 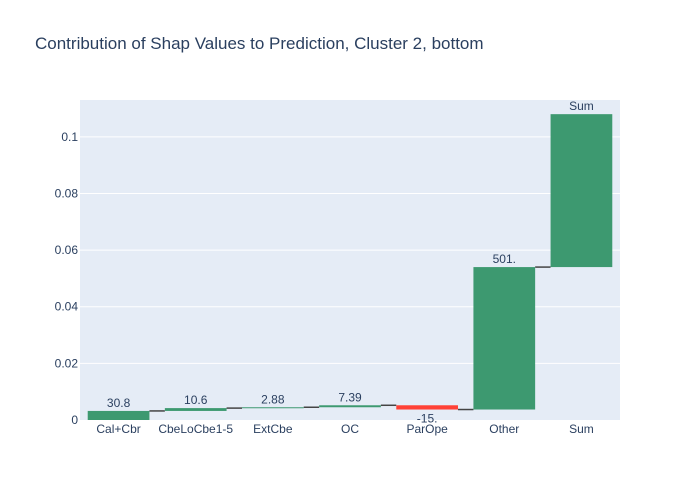 What do you see at coordinates (504, 429) in the screenshot?
I see `x-tick-label: Other` at bounding box center [504, 429].